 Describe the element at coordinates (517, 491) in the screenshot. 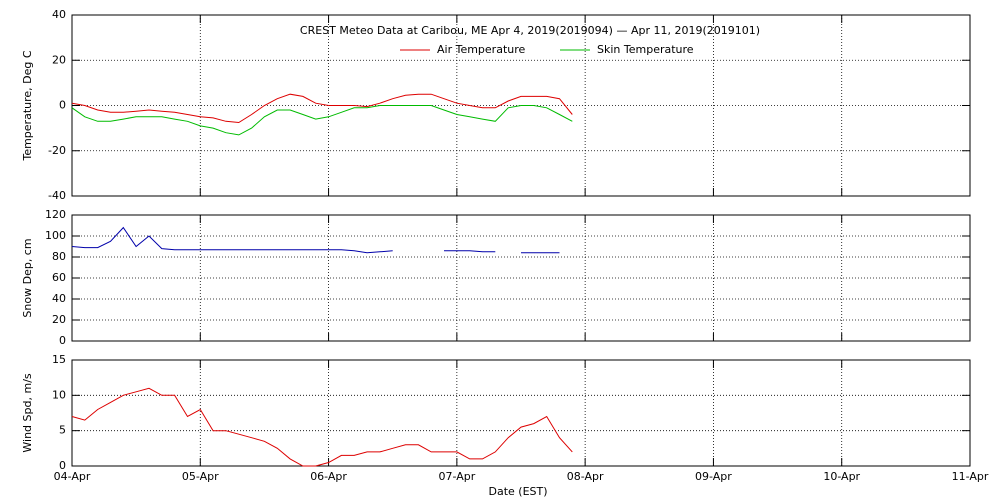

I see `x-axis-label: Date (EST)` at that location.